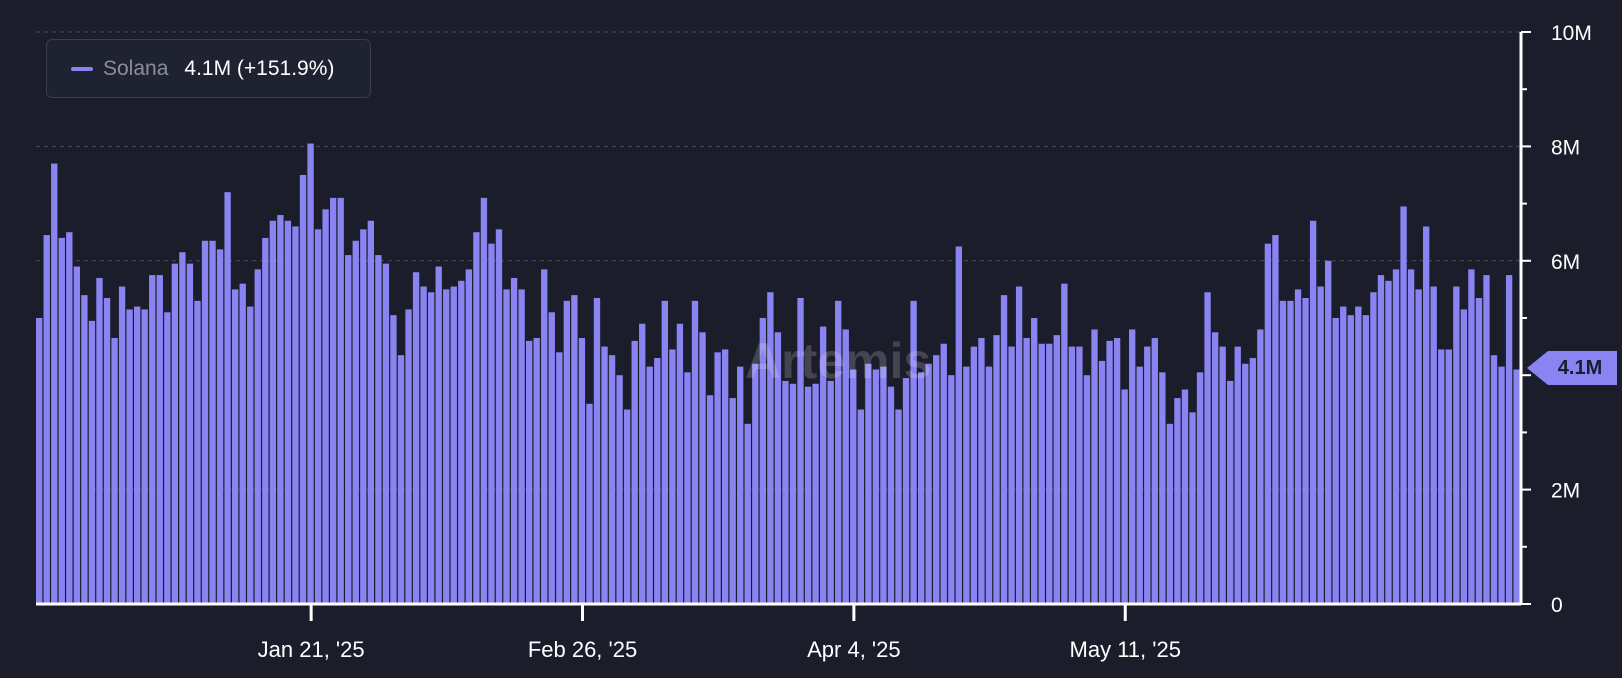  What do you see at coordinates (853, 649) in the screenshot?
I see `x-tick-label: Apr 4, '25` at bounding box center [853, 649].